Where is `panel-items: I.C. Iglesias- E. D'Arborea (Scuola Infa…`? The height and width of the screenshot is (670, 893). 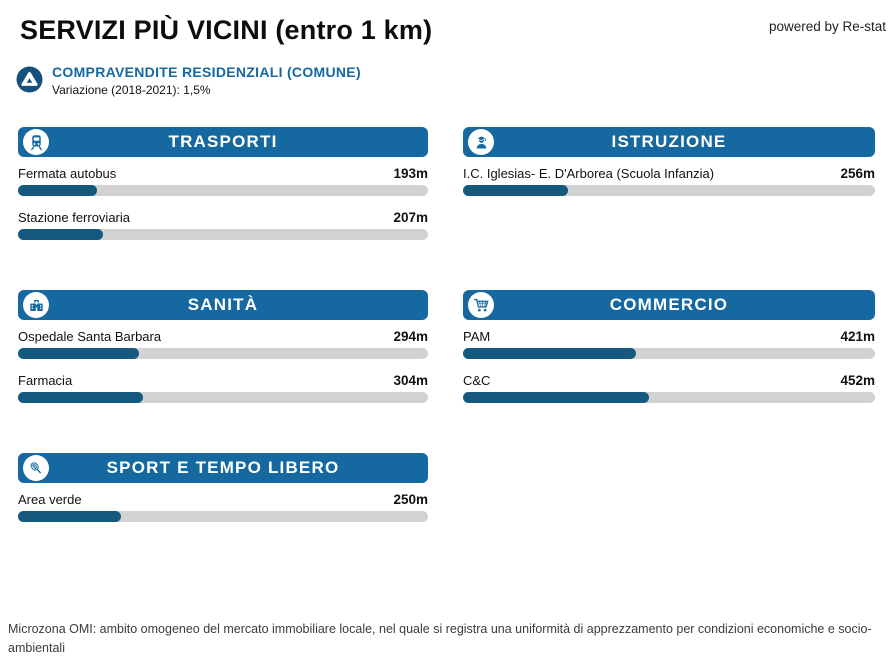 panel-items: I.C. Iglesias- E. D'Arborea (Scuola Infa… is located at coordinates (669, 181).